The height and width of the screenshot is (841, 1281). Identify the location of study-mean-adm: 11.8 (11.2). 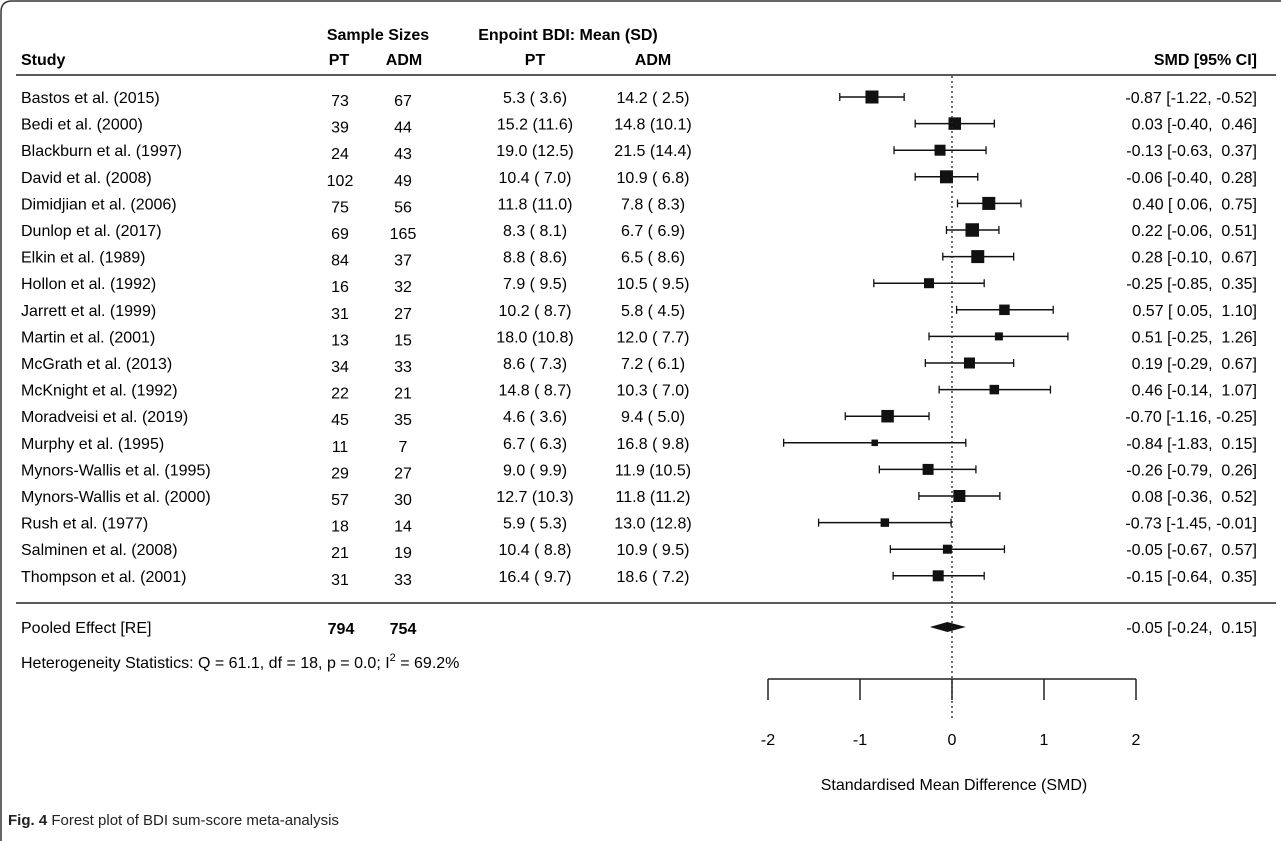
(652, 497).